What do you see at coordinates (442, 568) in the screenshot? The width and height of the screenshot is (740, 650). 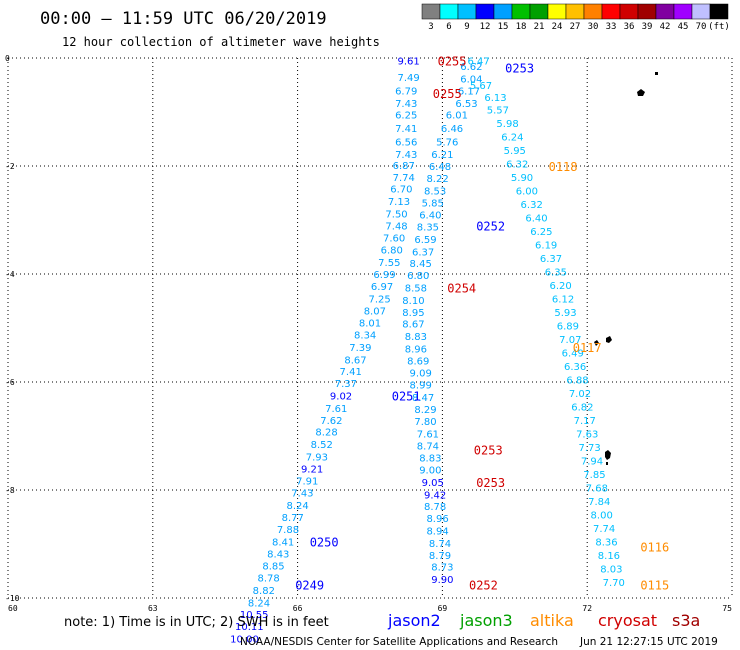 I see `wave-height-point: 8.73` at bounding box center [442, 568].